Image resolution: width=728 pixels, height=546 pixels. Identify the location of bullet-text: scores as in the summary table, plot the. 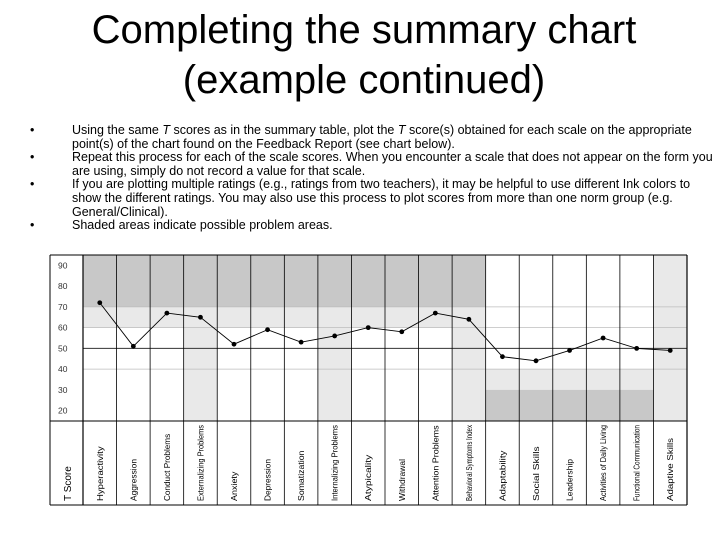
(283, 130).